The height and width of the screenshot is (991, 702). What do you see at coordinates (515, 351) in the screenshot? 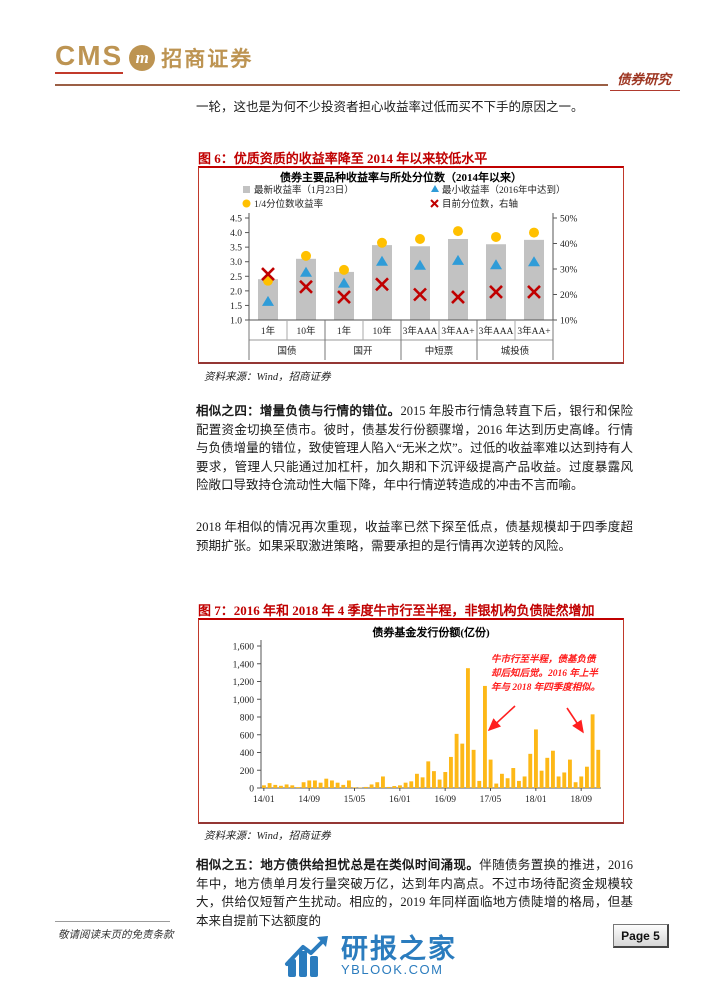
I see `svg-text: 城投债` at bounding box center [515, 351].